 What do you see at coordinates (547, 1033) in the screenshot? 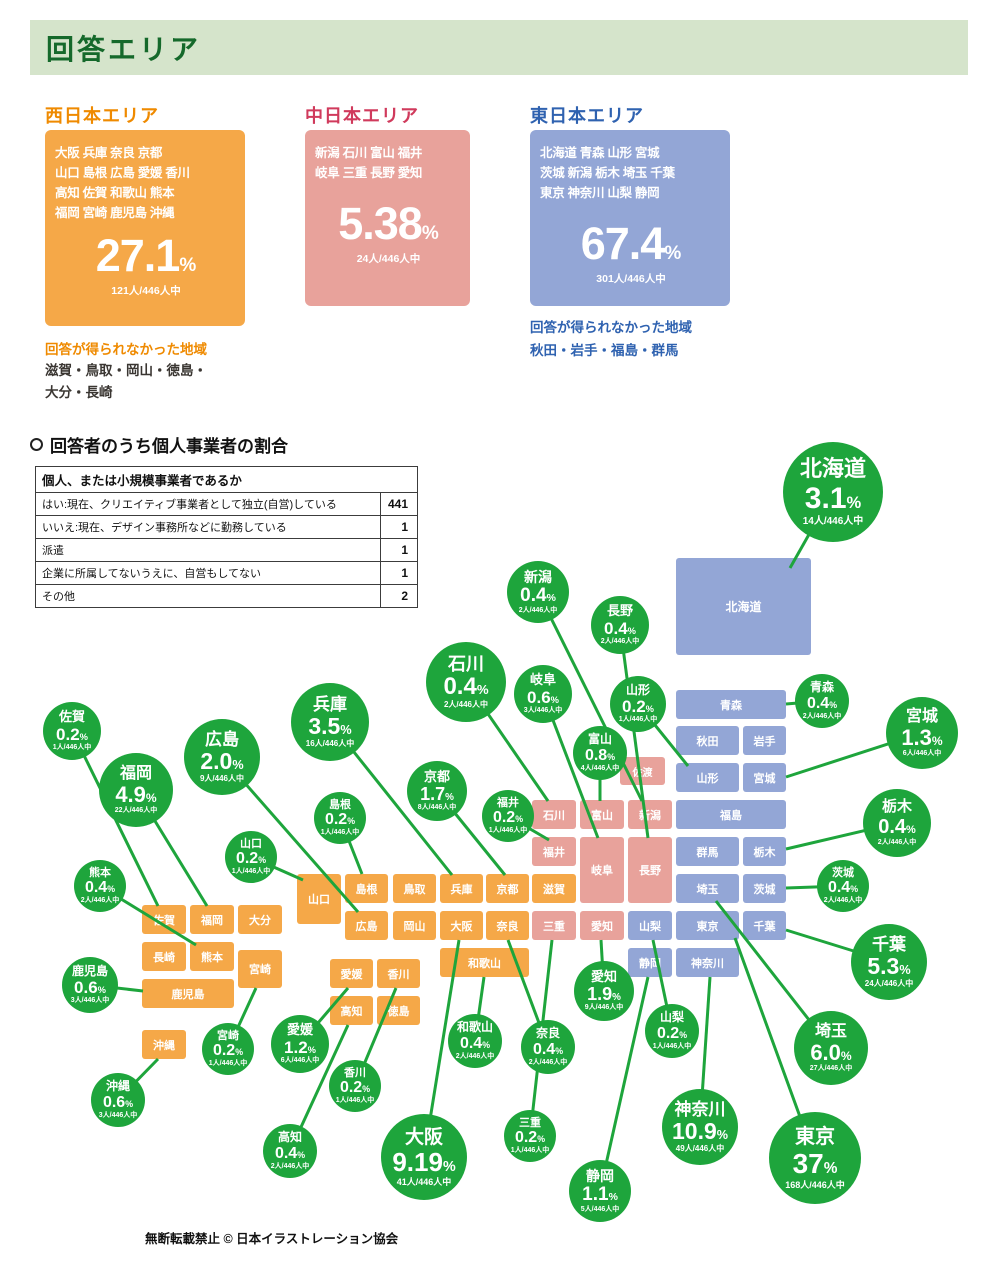
I see `bubble-prefecture-name: 奈良` at bounding box center [547, 1033].